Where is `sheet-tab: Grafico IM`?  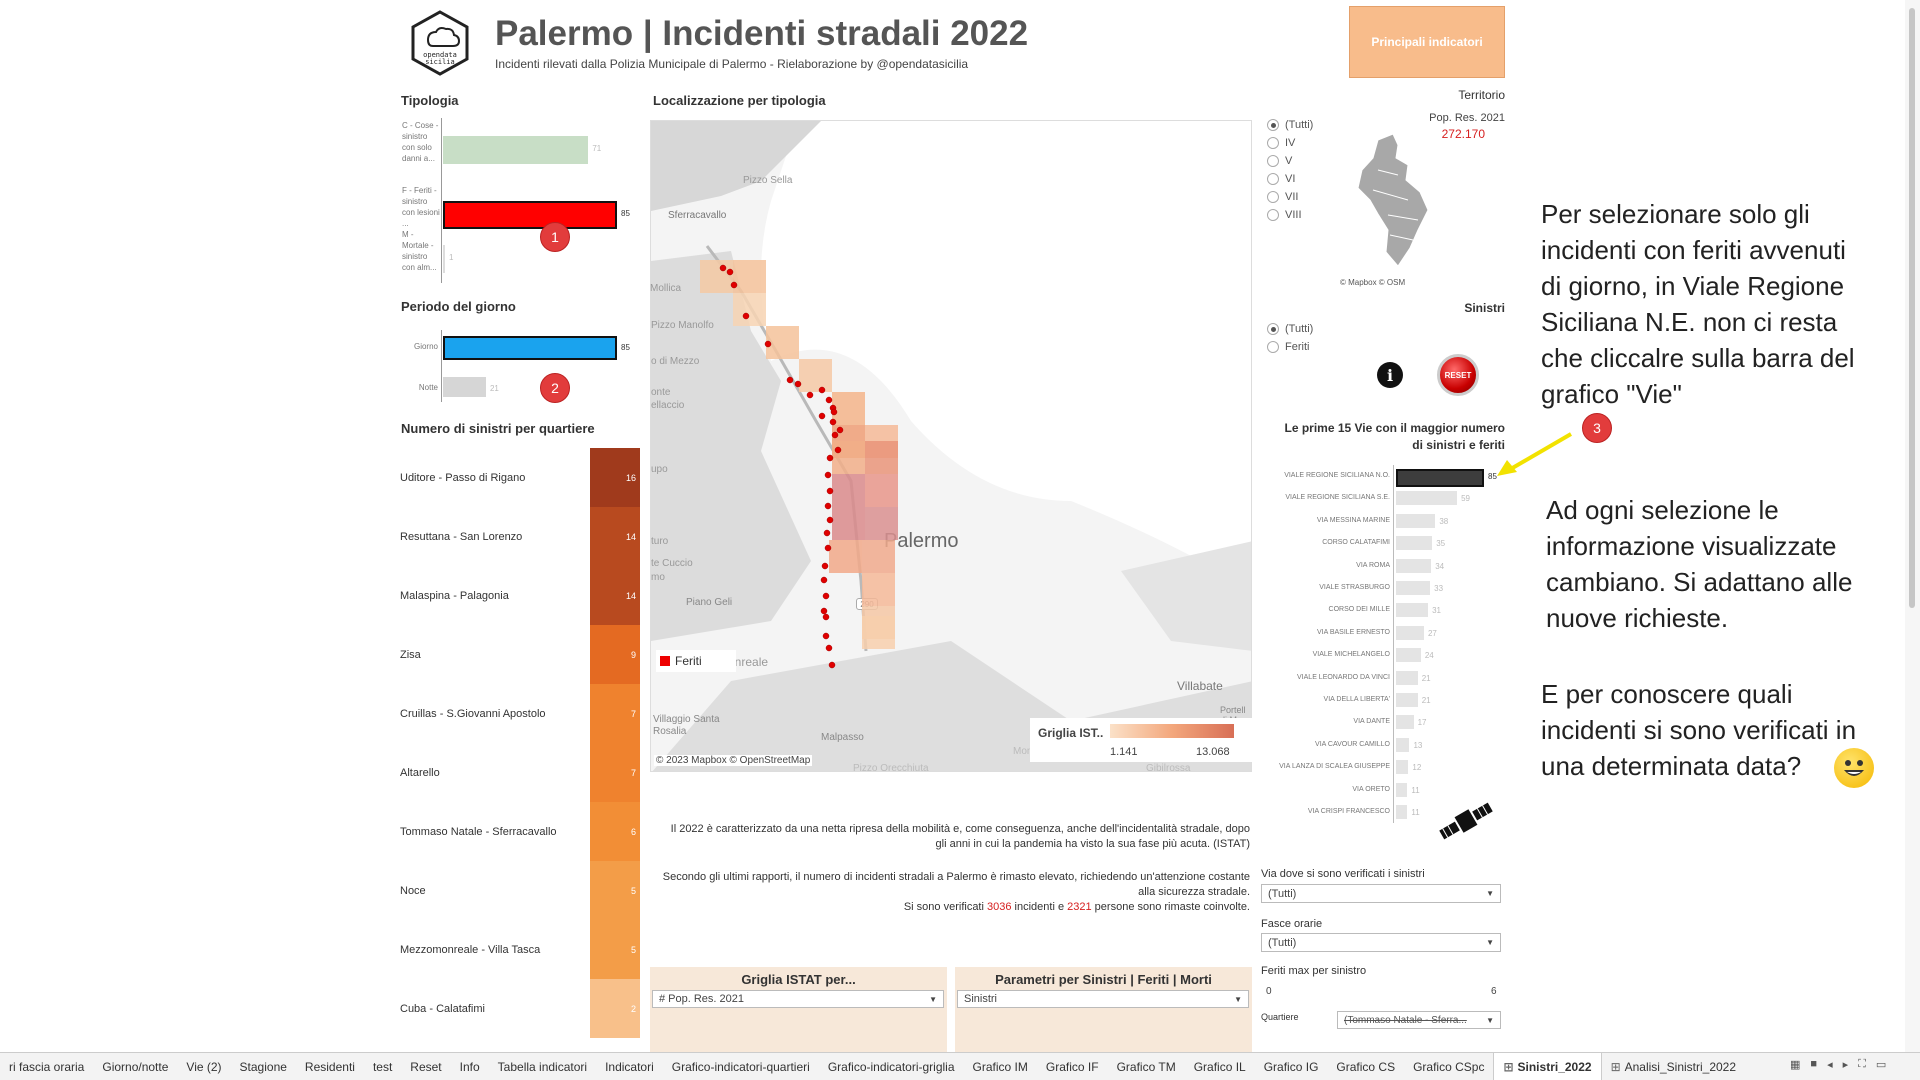 sheet-tab: Grafico IM is located at coordinates (1000, 1066).